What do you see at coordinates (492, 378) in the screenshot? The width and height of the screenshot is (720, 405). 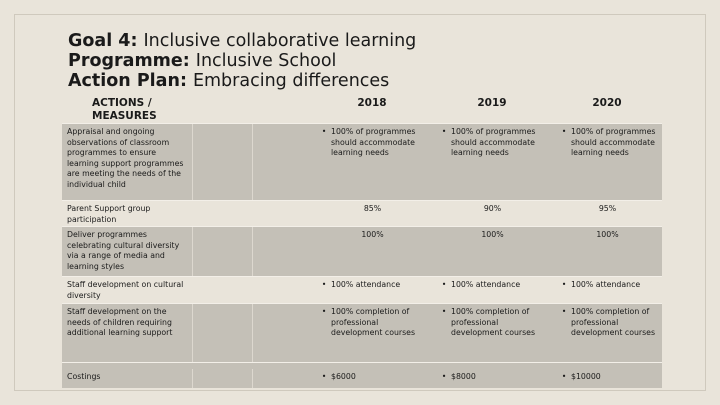 I see `cell-2019: • $8000` at bounding box center [492, 378].